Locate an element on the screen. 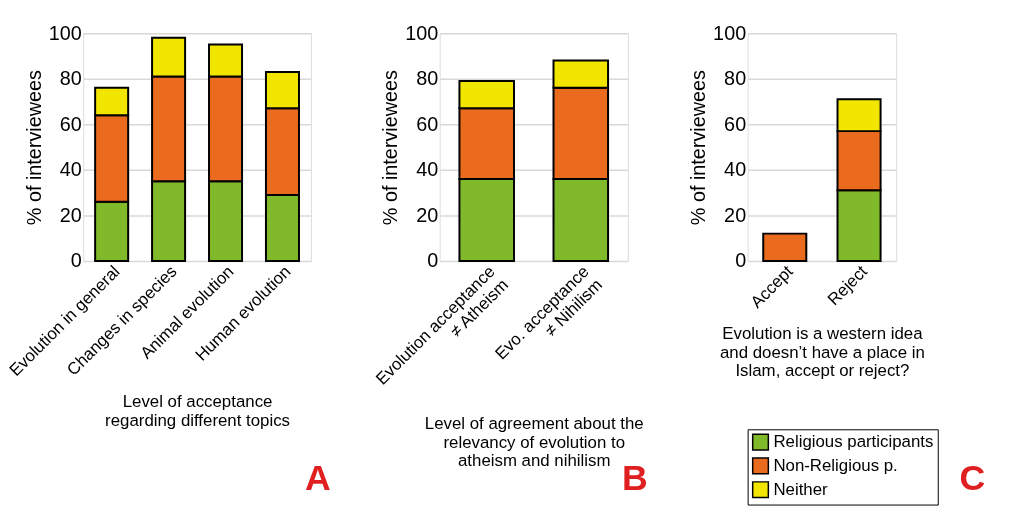 The image size is (1016, 512). text: C is located at coordinates (972, 477).